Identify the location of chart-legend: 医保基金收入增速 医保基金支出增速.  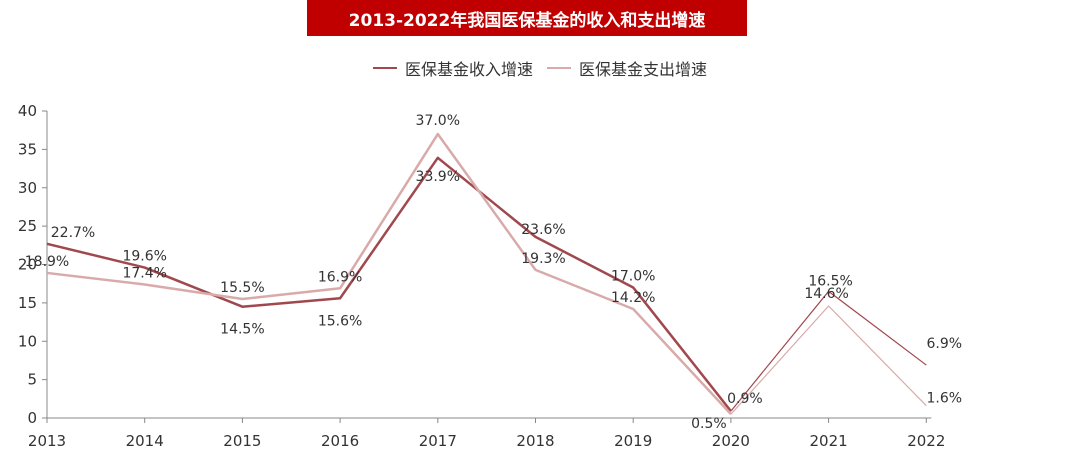
(540, 68).